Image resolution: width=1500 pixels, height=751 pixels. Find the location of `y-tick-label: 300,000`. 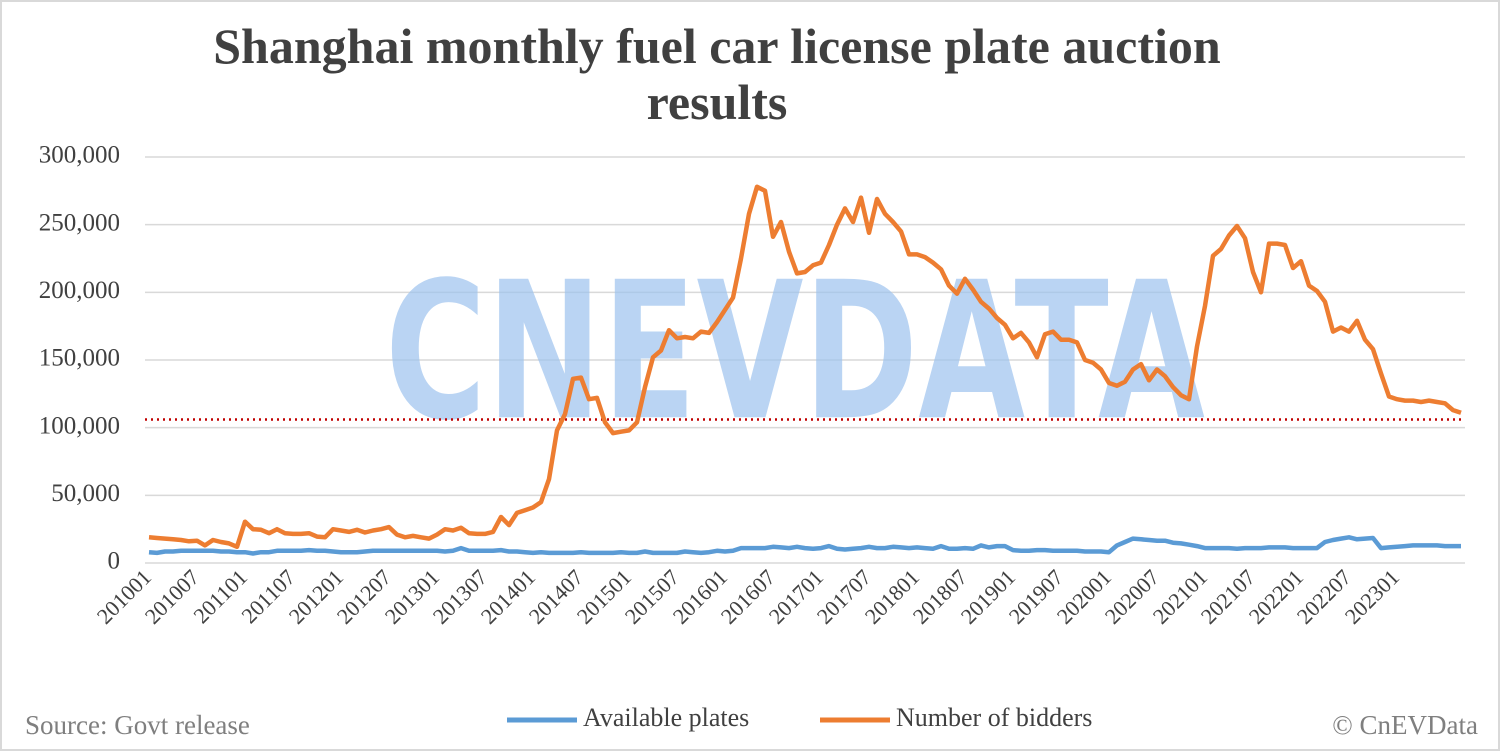

y-tick-label: 300,000 is located at coordinates (79, 155).